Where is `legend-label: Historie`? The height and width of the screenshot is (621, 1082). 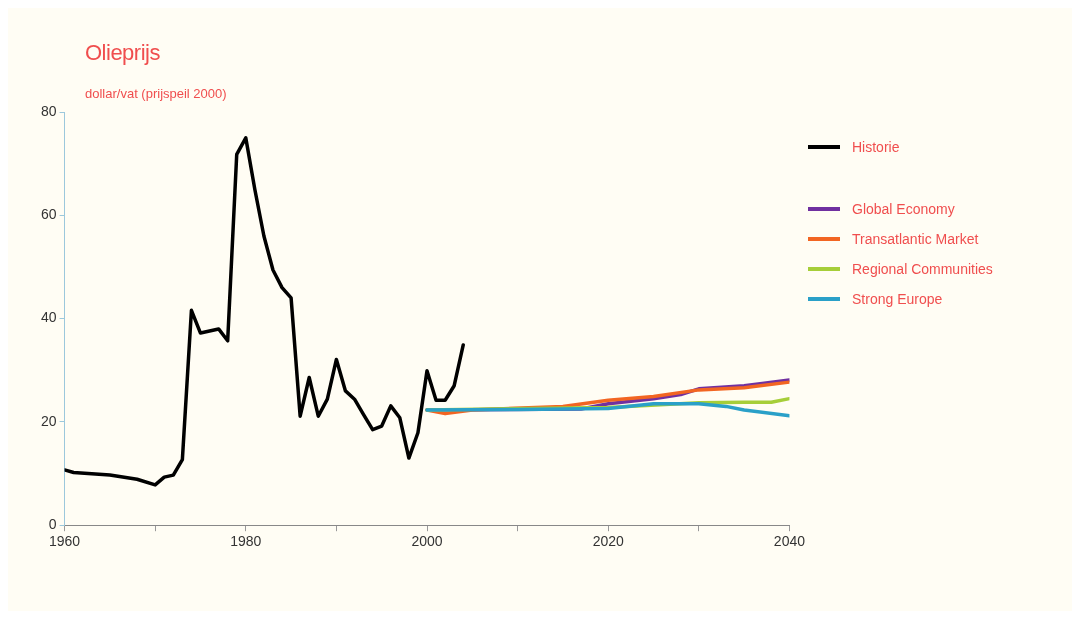
legend-label: Historie is located at coordinates (876, 147).